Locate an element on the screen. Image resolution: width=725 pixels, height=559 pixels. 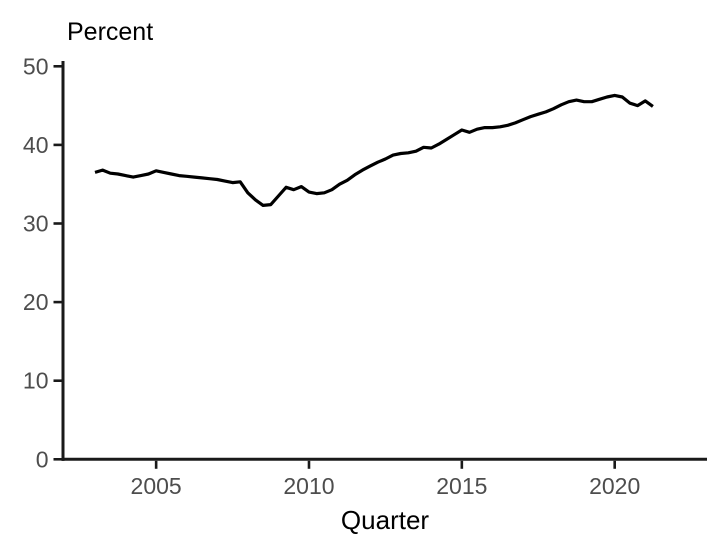
x-tick-label: 2020 is located at coordinates (614, 486).